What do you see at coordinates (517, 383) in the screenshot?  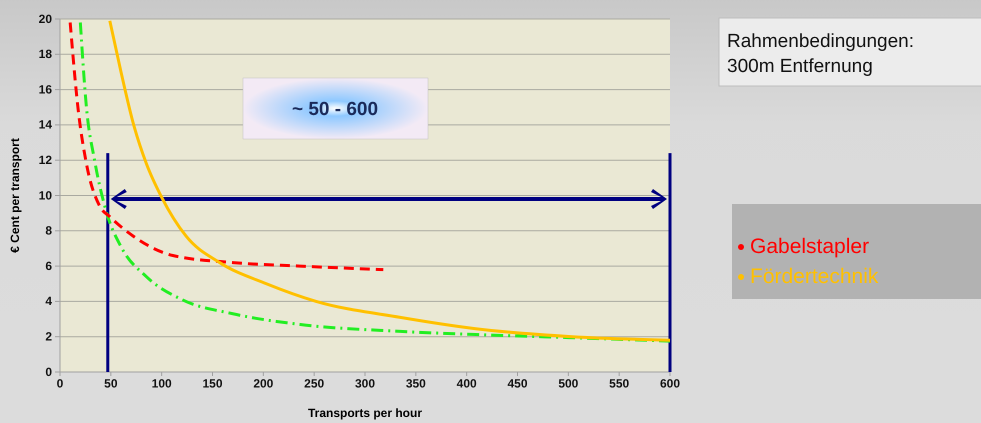 I see `x-tick-label: 450` at bounding box center [517, 383].